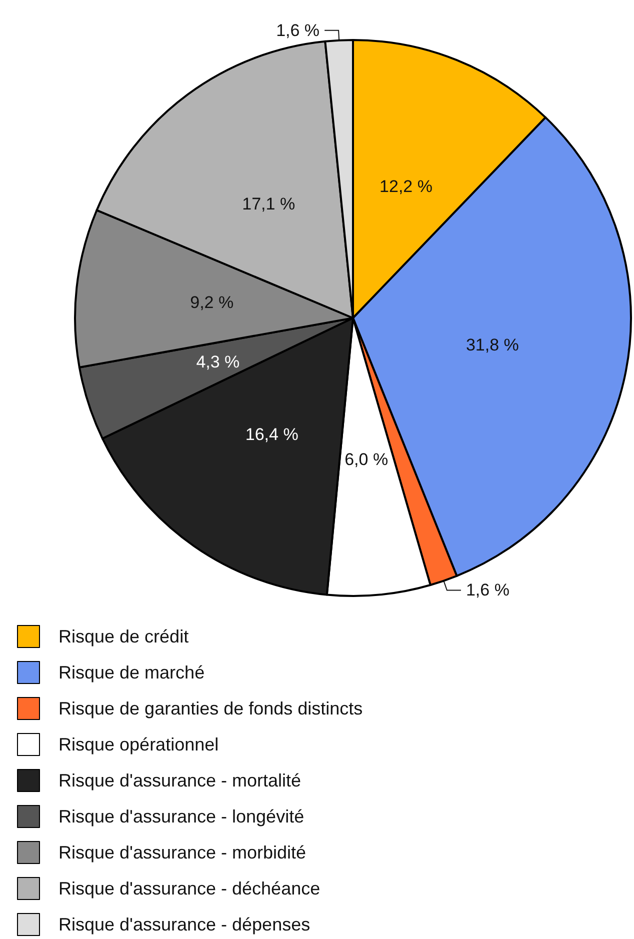 Image resolution: width=634 pixels, height=939 pixels. I want to click on data-label: 12,2 %, so click(406, 186).